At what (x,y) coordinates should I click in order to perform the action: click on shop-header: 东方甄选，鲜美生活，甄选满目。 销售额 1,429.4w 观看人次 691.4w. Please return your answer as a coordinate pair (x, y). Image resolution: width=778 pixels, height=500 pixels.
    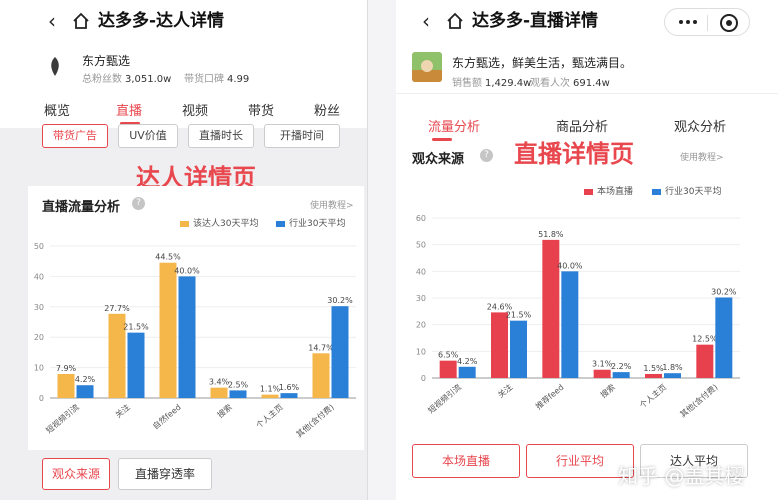
    Looking at the image, I should click on (587, 69).